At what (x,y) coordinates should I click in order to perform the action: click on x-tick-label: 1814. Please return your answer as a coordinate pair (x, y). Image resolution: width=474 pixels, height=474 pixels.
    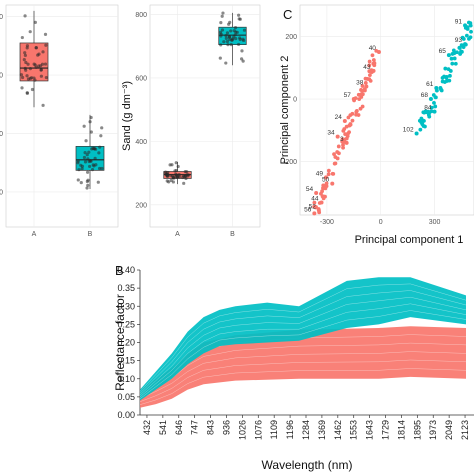
    Looking at the image, I should click on (401, 430).